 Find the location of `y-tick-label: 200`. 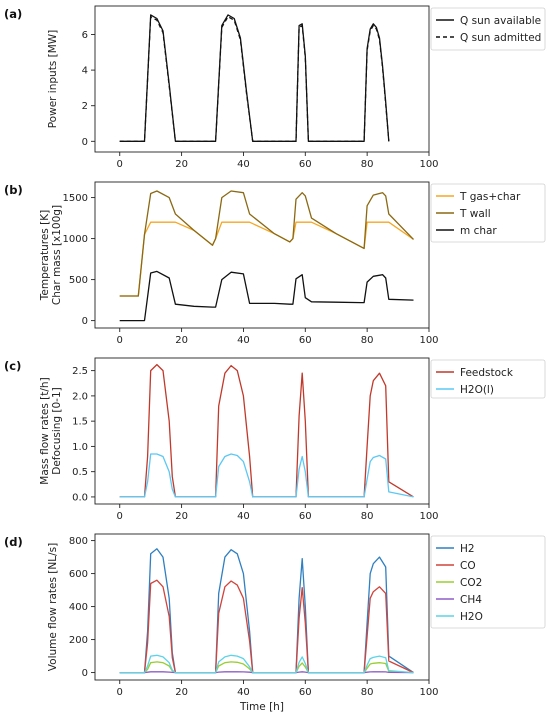

y-tick-label: 200 is located at coordinates (78, 640).